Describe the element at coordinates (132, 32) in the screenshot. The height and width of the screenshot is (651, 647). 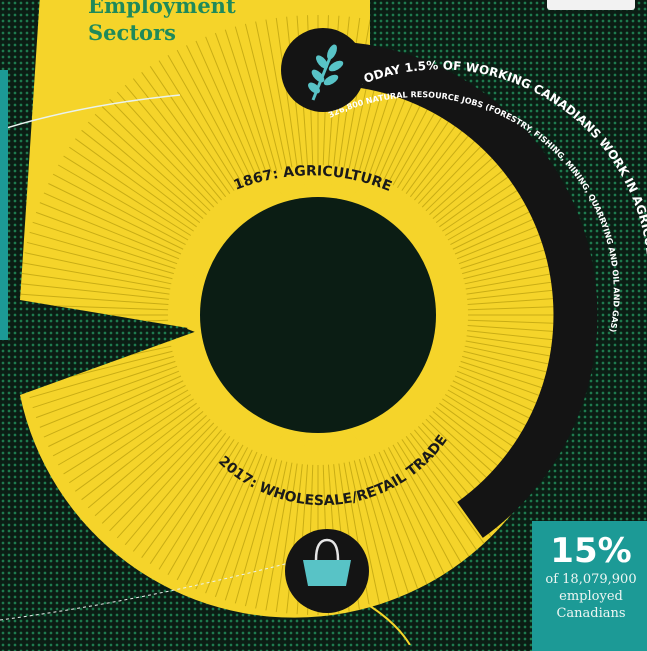
I see `heading-sectors: Sectors` at that location.